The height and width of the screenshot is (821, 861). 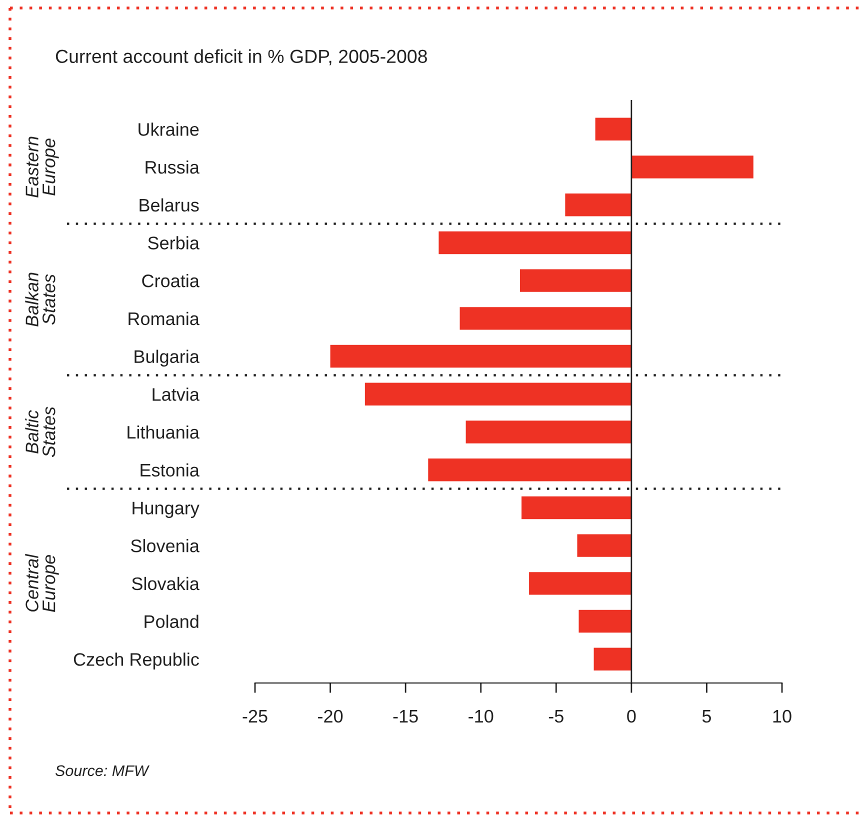 I want to click on y-tick-label: Russia, so click(x=173, y=167).